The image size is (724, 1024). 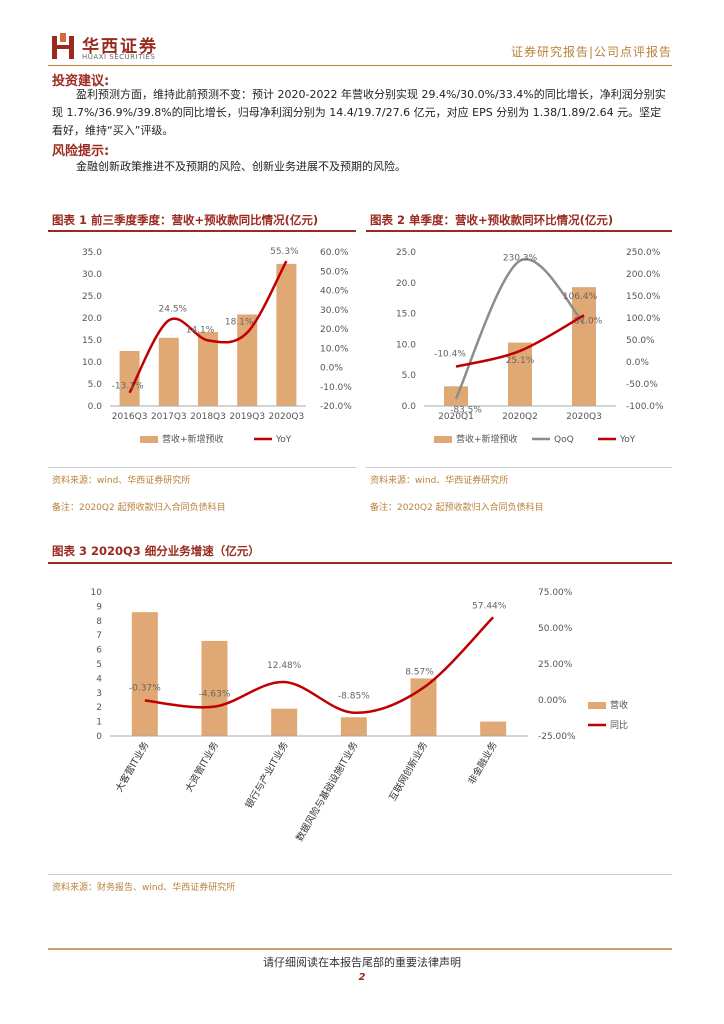 I want to click on risk-paragraph: 金融创新政策推进不及预期的风险、创新业务进展不及预期的风险。, so click(x=241, y=166).